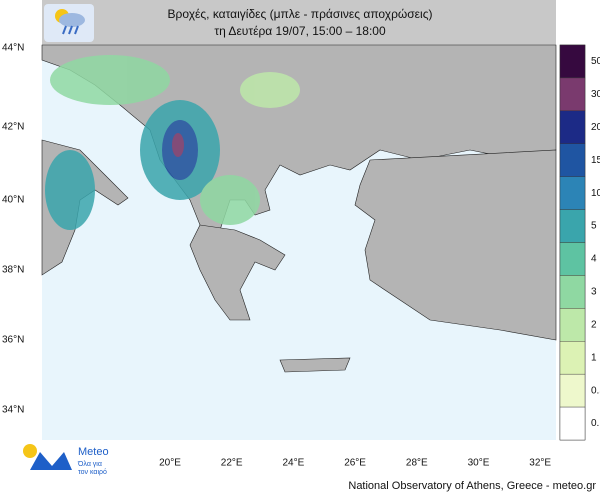 This screenshot has height=493, width=600. Describe the element at coordinates (13, 200) in the screenshot. I see `lat-label: 40°N` at that location.